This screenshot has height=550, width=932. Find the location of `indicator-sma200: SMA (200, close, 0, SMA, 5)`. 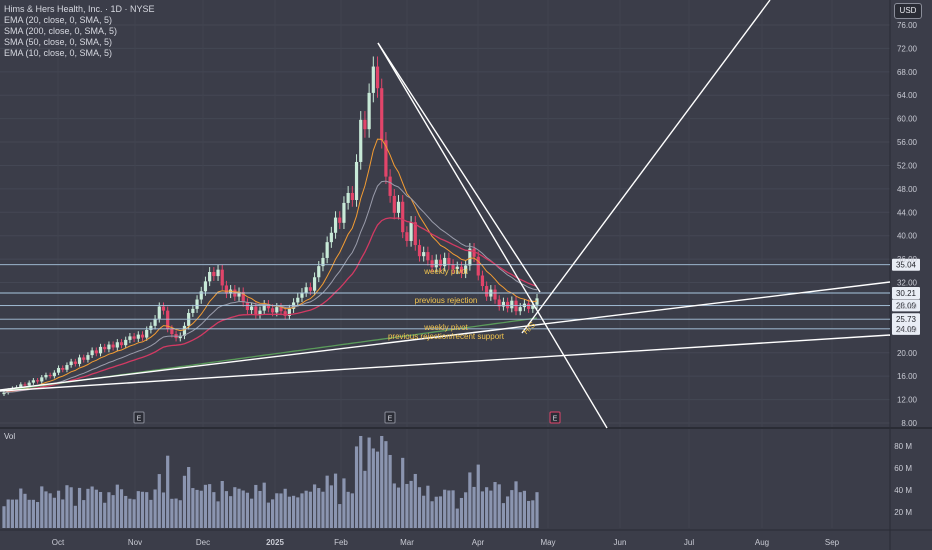

indicator-sma200: SMA (200, close, 0, SMA, 5) is located at coordinates (61, 31).